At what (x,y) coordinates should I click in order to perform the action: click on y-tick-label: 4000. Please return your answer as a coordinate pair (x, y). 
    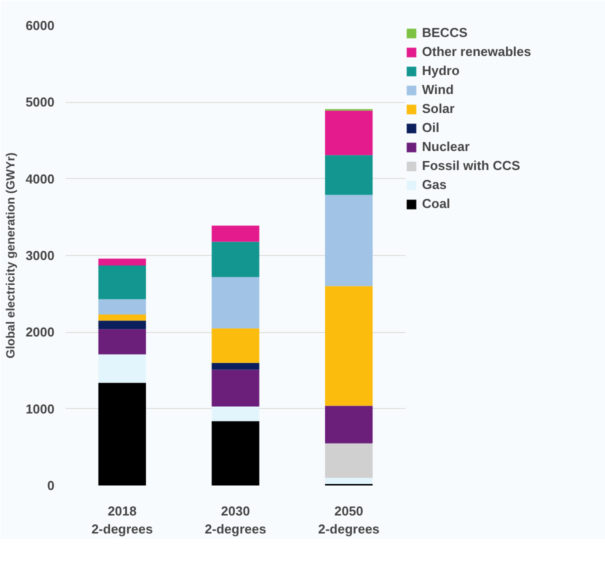
    Looking at the image, I should click on (40, 178).